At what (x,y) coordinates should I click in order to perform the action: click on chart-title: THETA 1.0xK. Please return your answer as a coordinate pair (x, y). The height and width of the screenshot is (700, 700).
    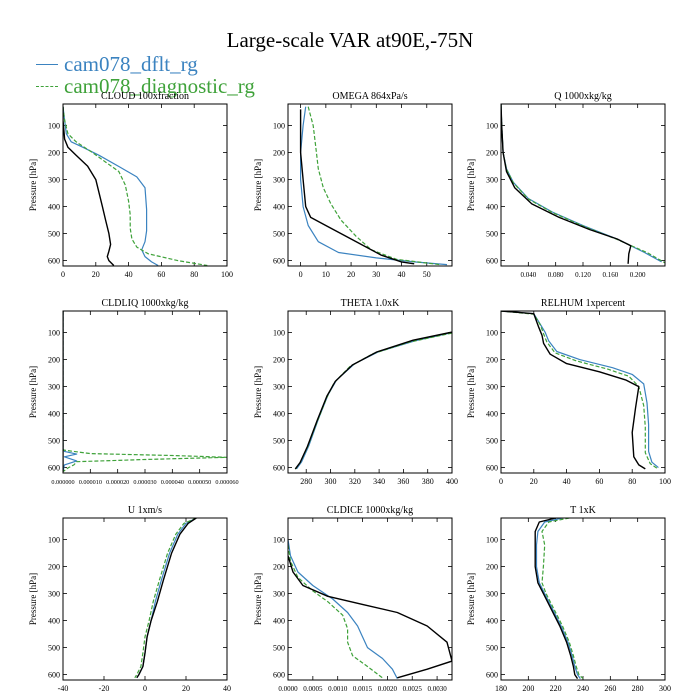
    Looking at the image, I should click on (370, 303).